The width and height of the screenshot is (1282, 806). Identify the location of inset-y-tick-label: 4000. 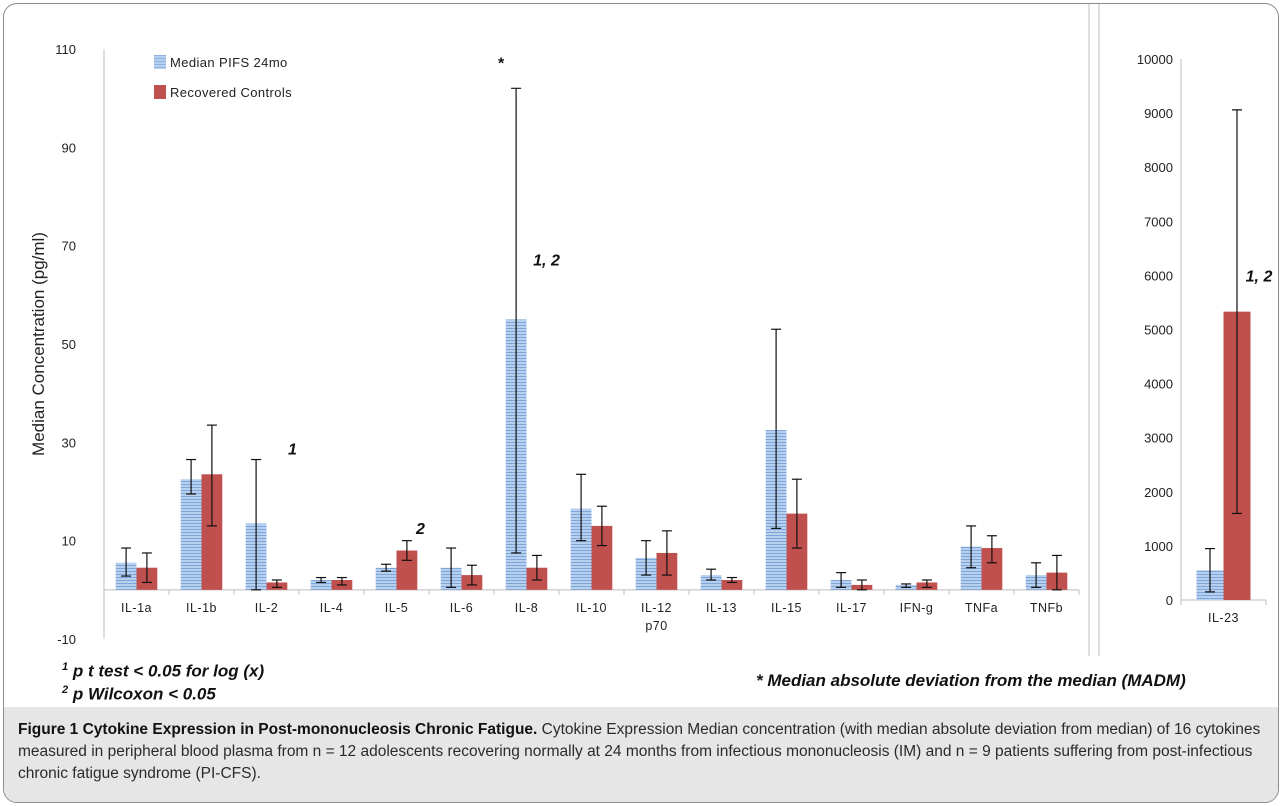
(1158, 384).